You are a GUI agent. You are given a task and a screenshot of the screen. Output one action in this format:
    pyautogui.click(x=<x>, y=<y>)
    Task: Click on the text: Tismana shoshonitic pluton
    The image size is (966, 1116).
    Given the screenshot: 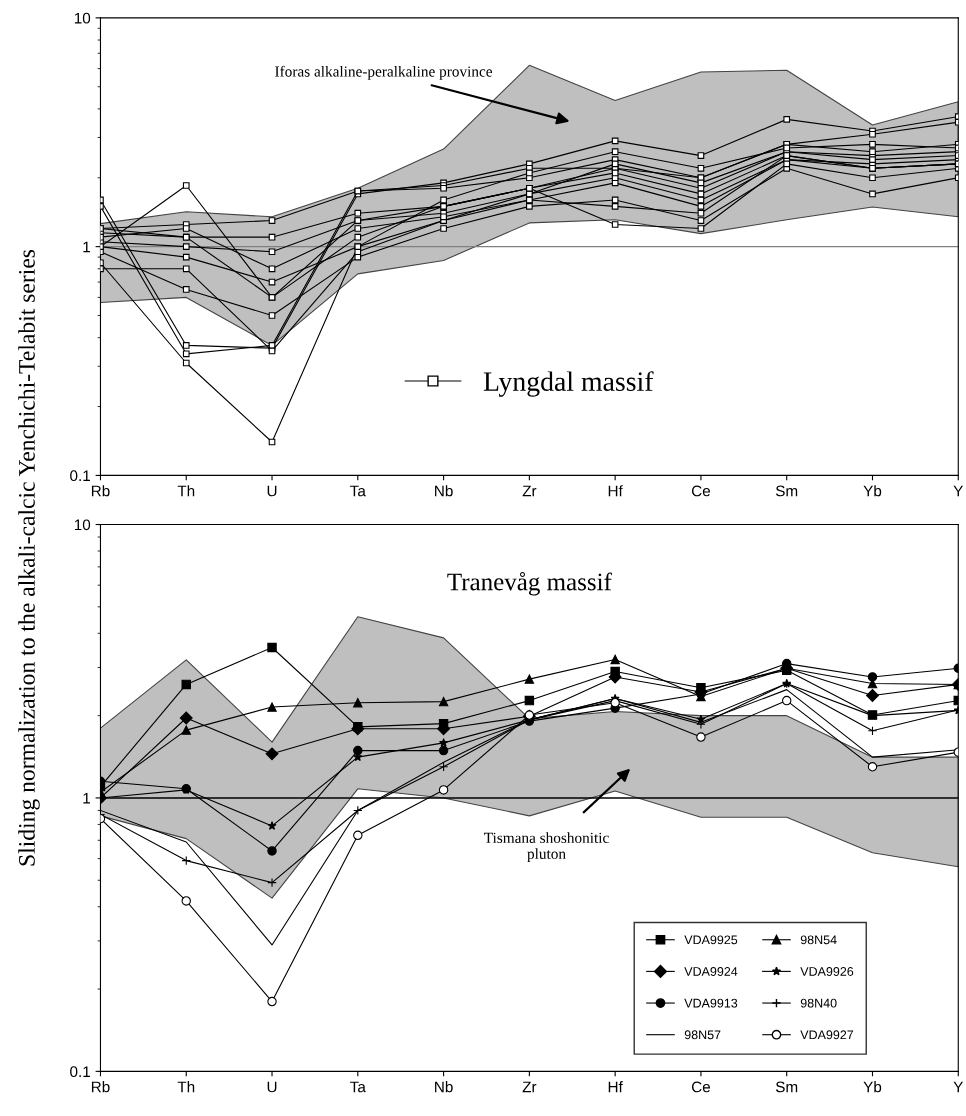 What is the action you would take?
    pyautogui.click(x=546, y=847)
    